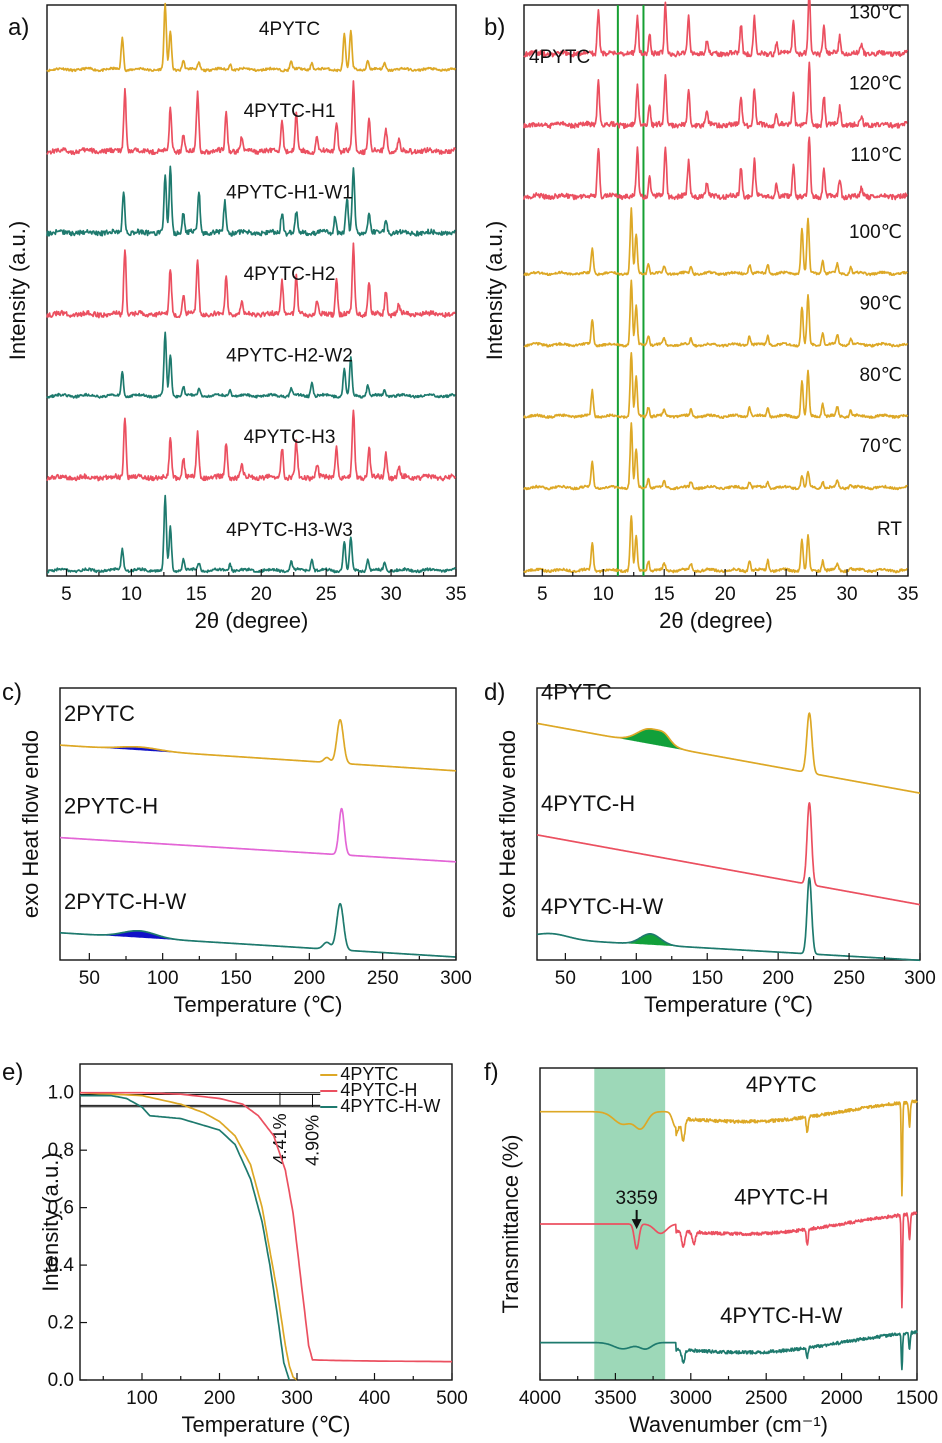 The image size is (942, 1443). Describe the element at coordinates (615, 1398) in the screenshot. I see `x-tick-label: 3500` at that location.